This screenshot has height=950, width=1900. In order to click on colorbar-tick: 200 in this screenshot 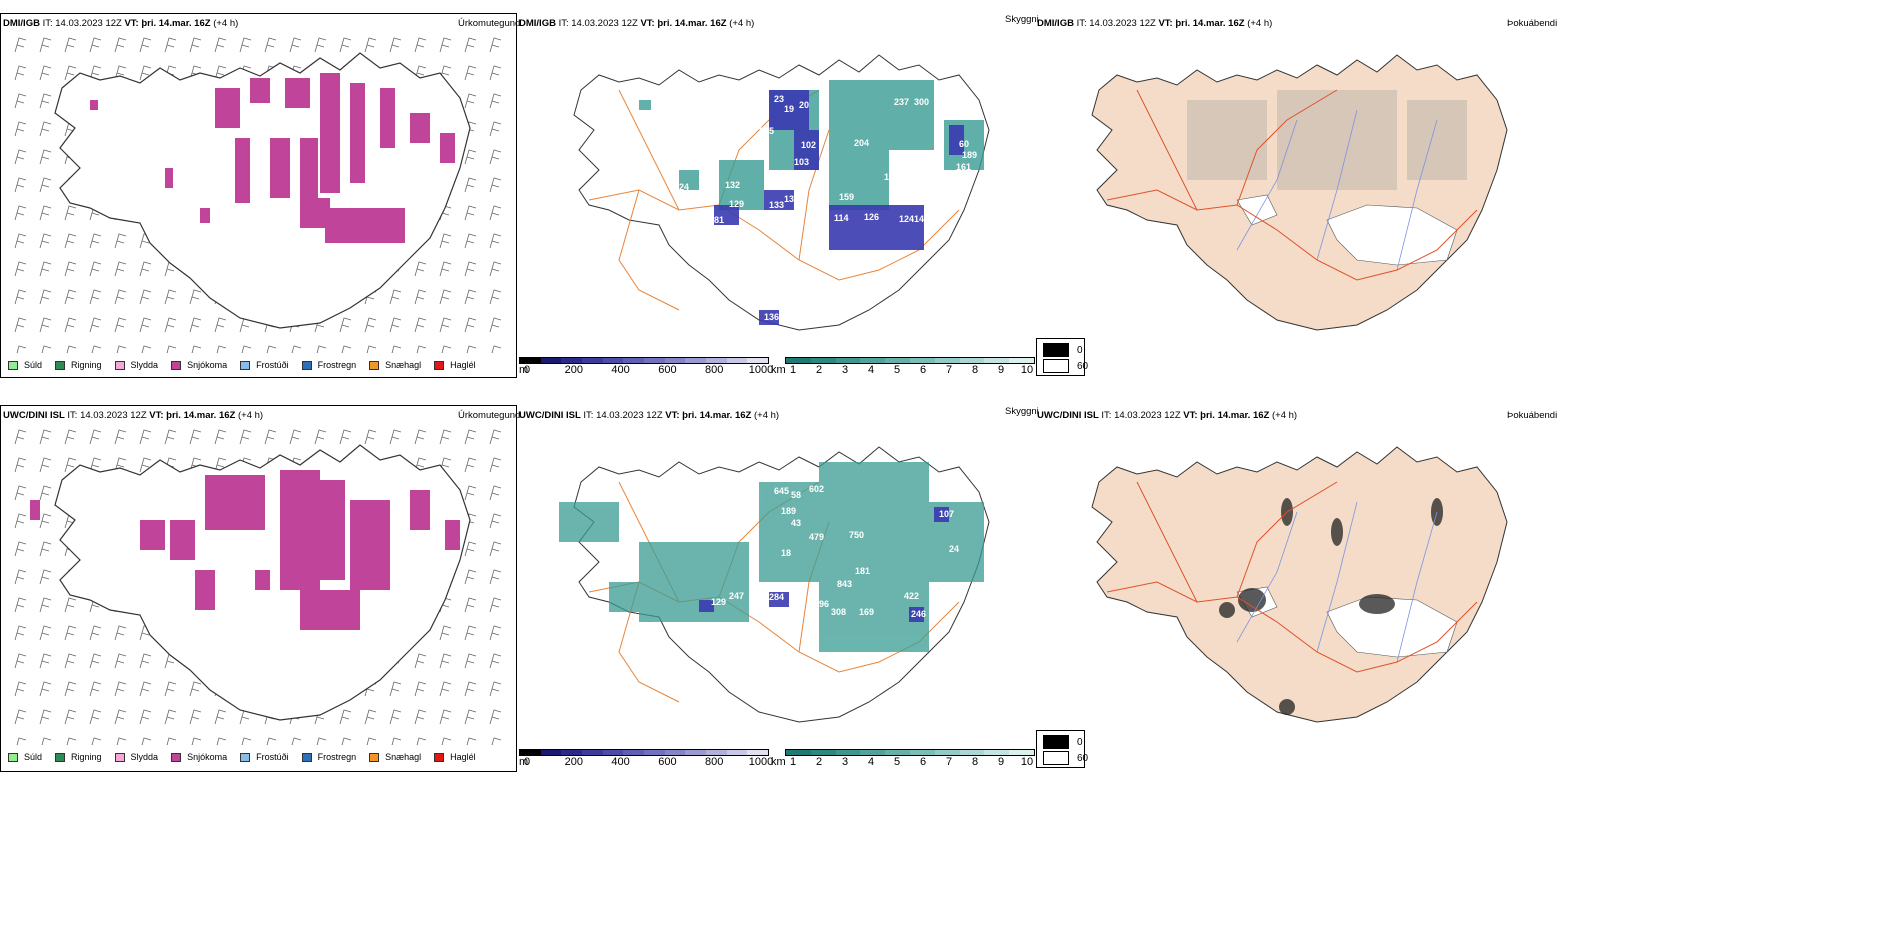, I will do `click(573, 762)`.